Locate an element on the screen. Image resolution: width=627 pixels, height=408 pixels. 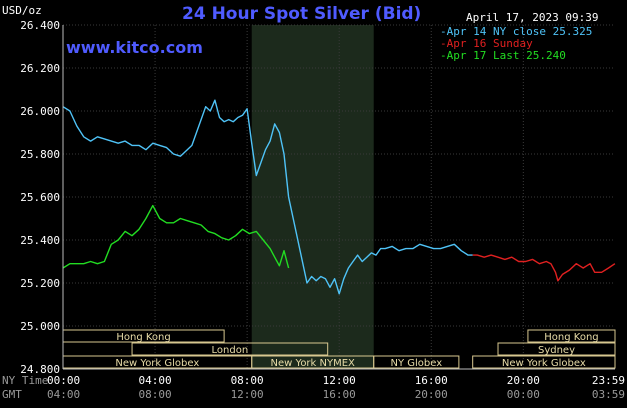
ny-time-axis-label: NY Time is located at coordinates (25, 380).